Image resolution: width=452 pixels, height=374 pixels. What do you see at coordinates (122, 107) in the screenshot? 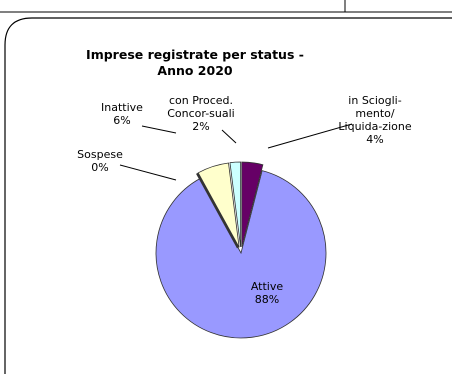
I see `slice-label: Inattive` at bounding box center [122, 107].